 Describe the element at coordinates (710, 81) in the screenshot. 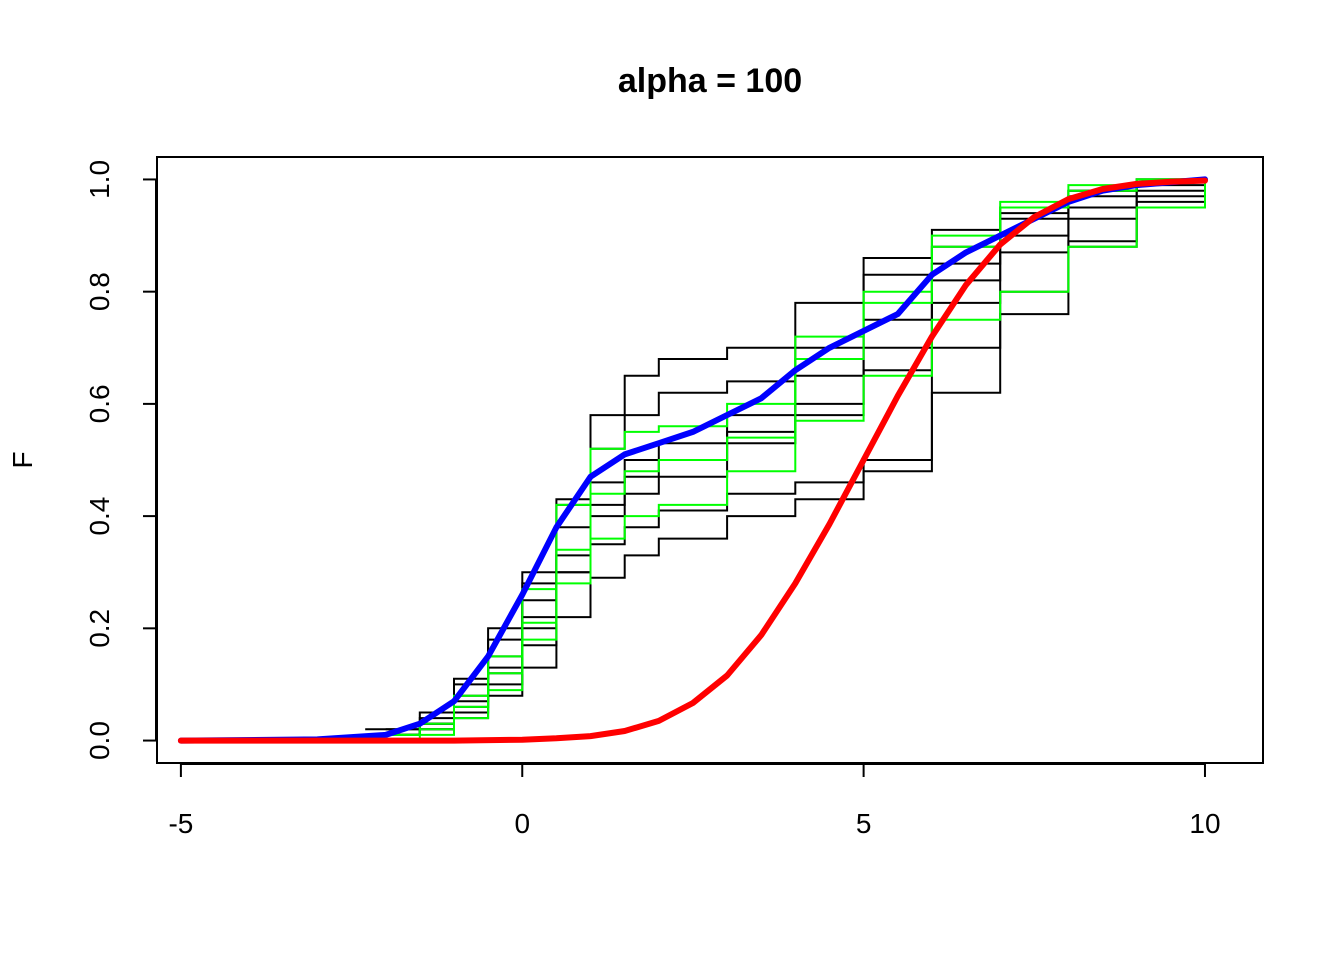

I see `chart-title: alpha = 100` at that location.